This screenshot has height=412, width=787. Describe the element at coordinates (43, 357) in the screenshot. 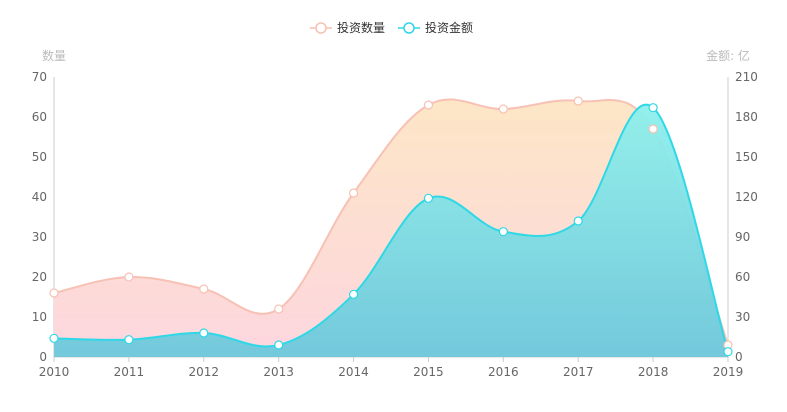

I see `left-tick-label: 0` at that location.